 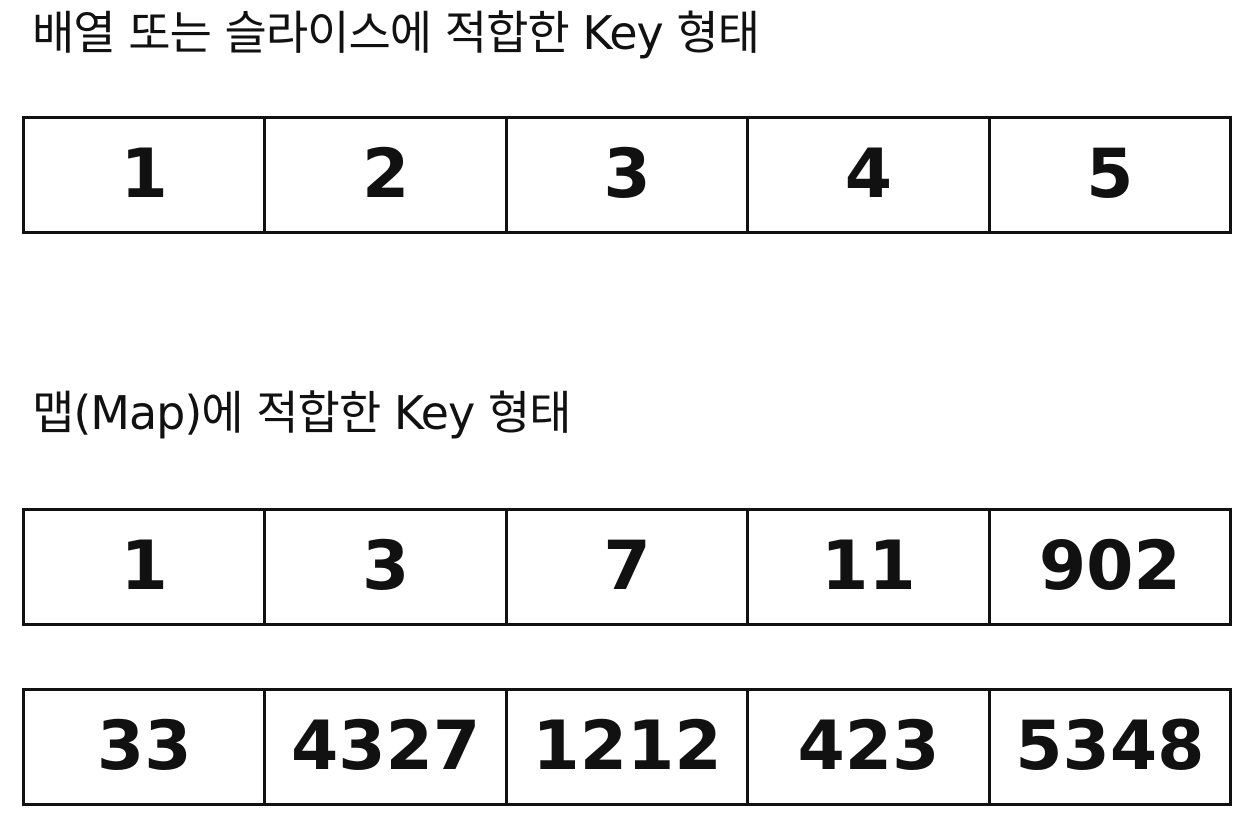 I want to click on array-key-cell: 5, so click(x=1110, y=174).